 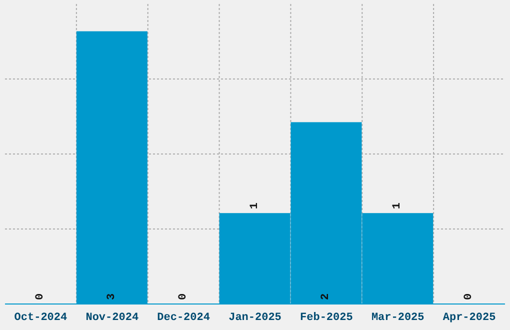 I want to click on x-tick-label: Dec-2024, so click(x=183, y=318).